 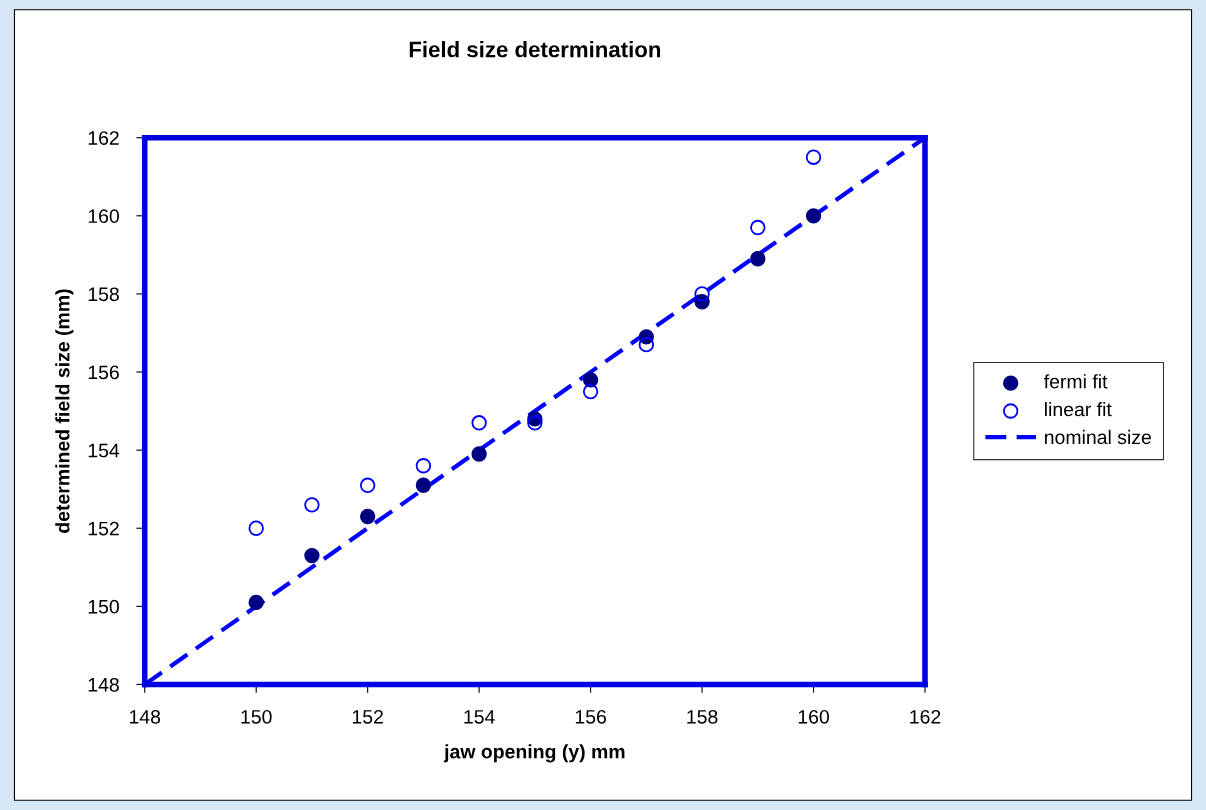 I want to click on y-tick-label: 162, so click(x=103, y=138).